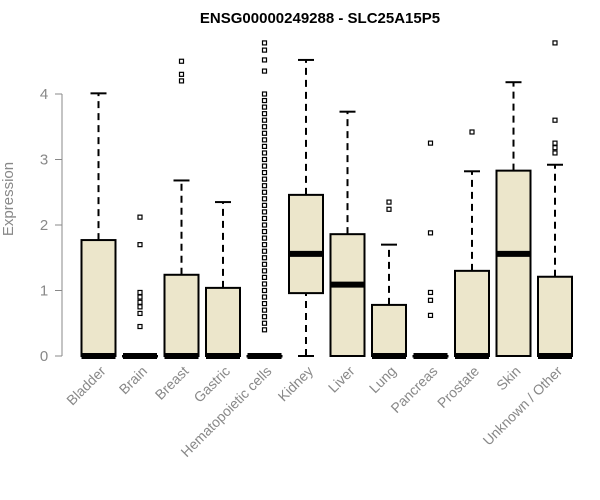  Describe the element at coordinates (523, 406) in the screenshot. I see `x-tick-label: Unknown / Other` at that location.